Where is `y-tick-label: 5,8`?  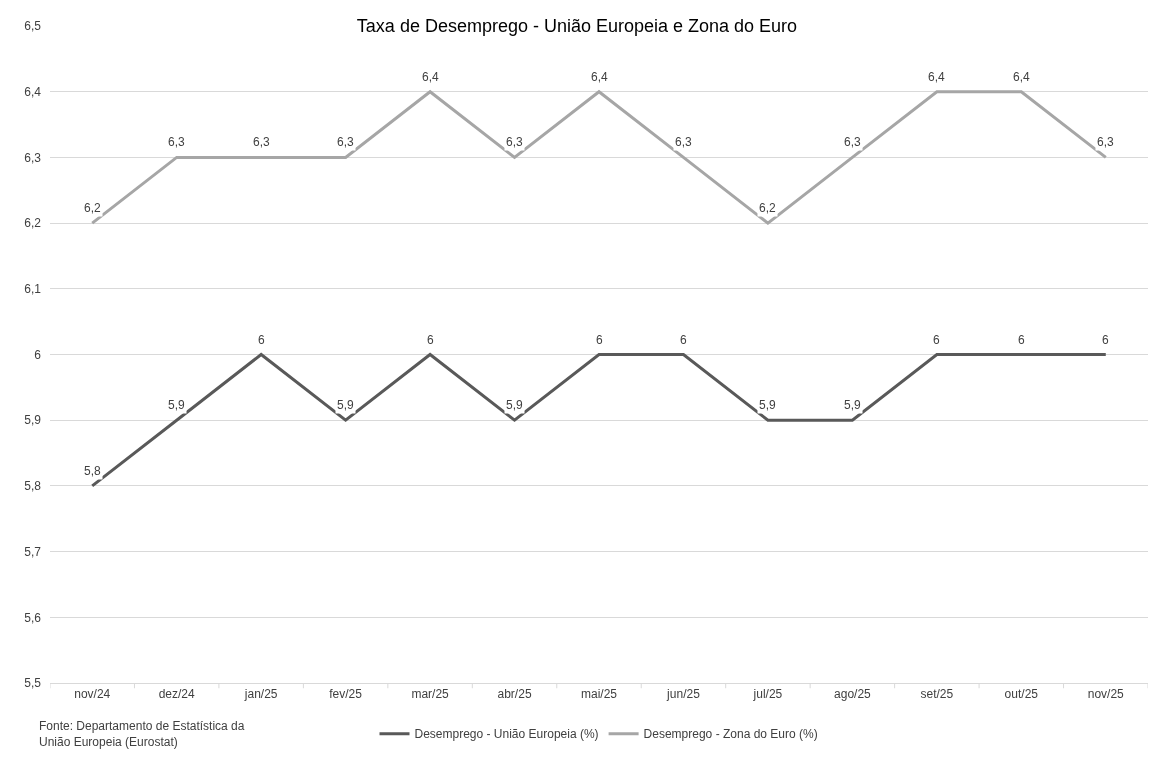
y-tick-label: 5,8 is located at coordinates (33, 486).